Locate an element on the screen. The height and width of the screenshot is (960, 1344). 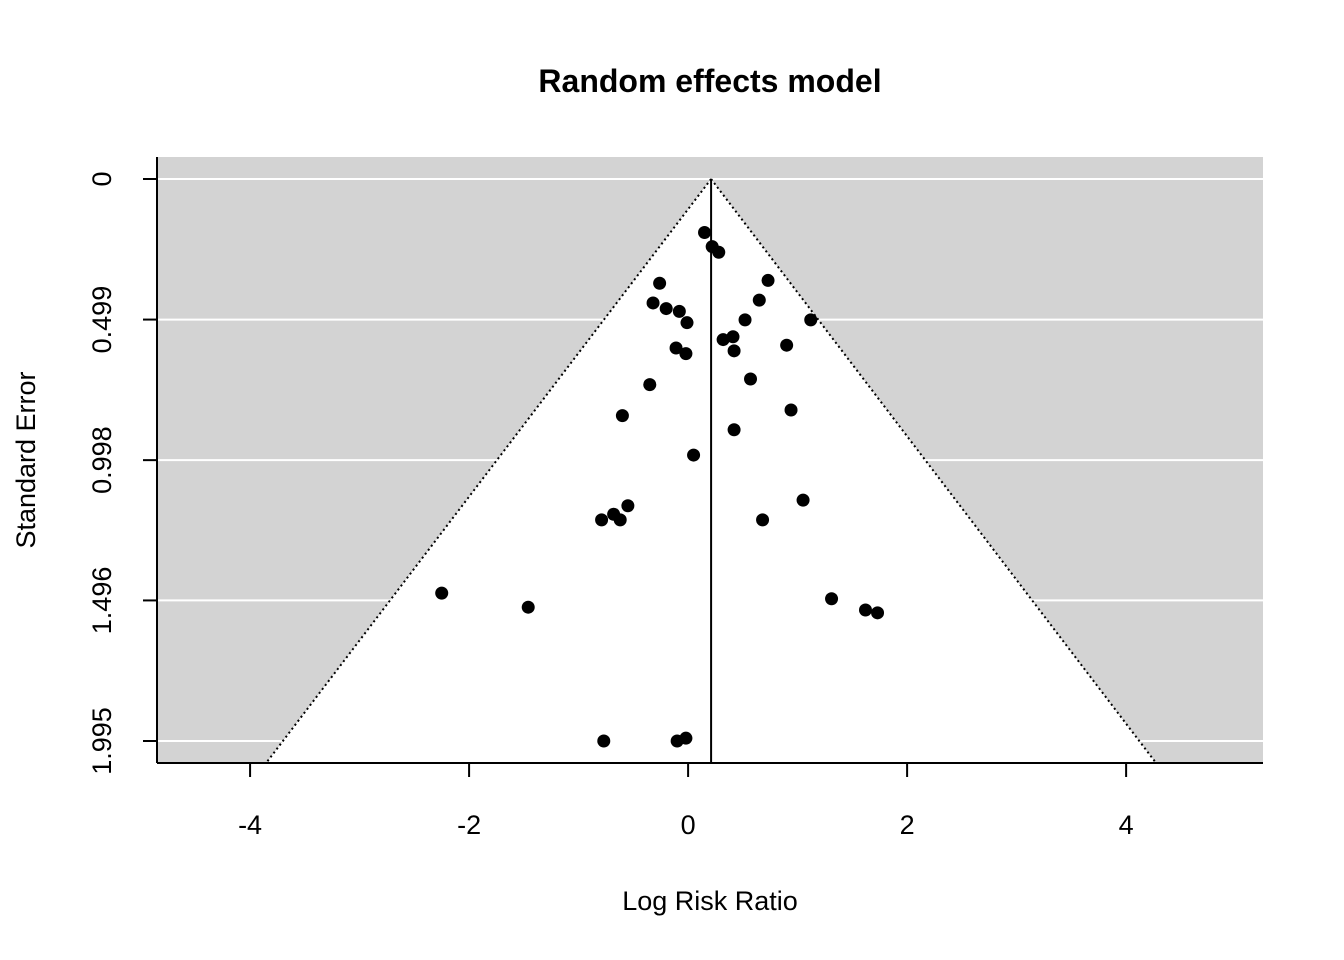
x-tick-label: -4 is located at coordinates (250, 825).